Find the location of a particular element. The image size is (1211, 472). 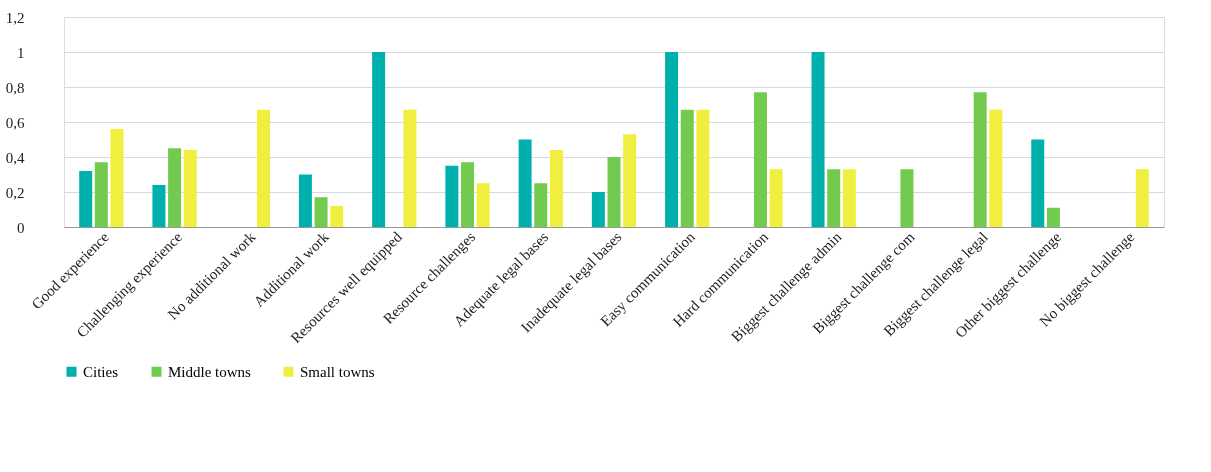

legend-label: Small towns is located at coordinates (337, 371).